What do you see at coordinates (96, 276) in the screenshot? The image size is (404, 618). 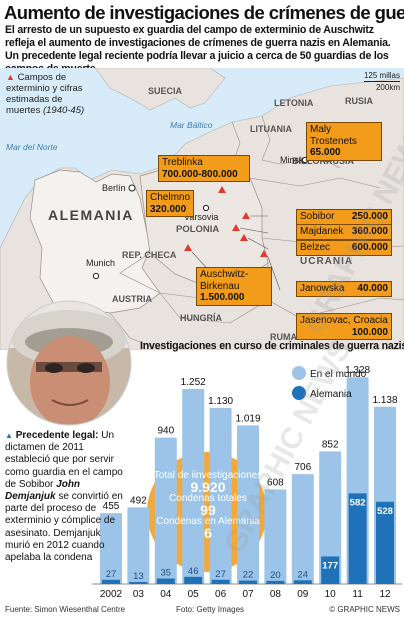 I see `city-marker-munich` at bounding box center [96, 276].